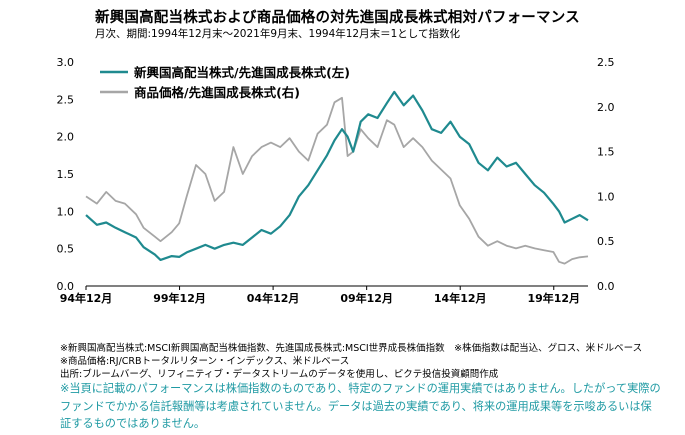 The height and width of the screenshot is (435, 685). I want to click on chart-title: 新興国高配当株式および商品価格の対先進国成長株式相対パフォーマンス, so click(337, 18).